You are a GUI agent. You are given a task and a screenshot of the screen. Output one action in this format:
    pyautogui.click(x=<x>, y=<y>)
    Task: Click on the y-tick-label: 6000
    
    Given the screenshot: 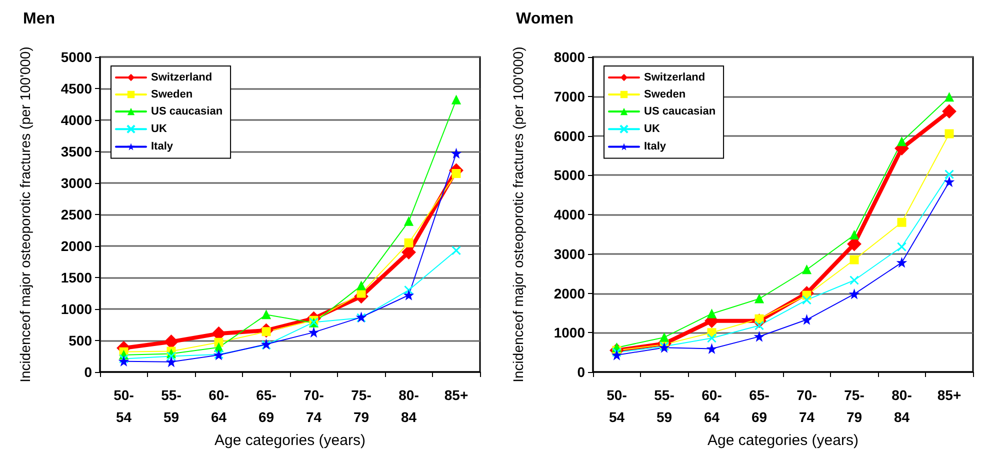 What is the action you would take?
    pyautogui.click(x=570, y=136)
    